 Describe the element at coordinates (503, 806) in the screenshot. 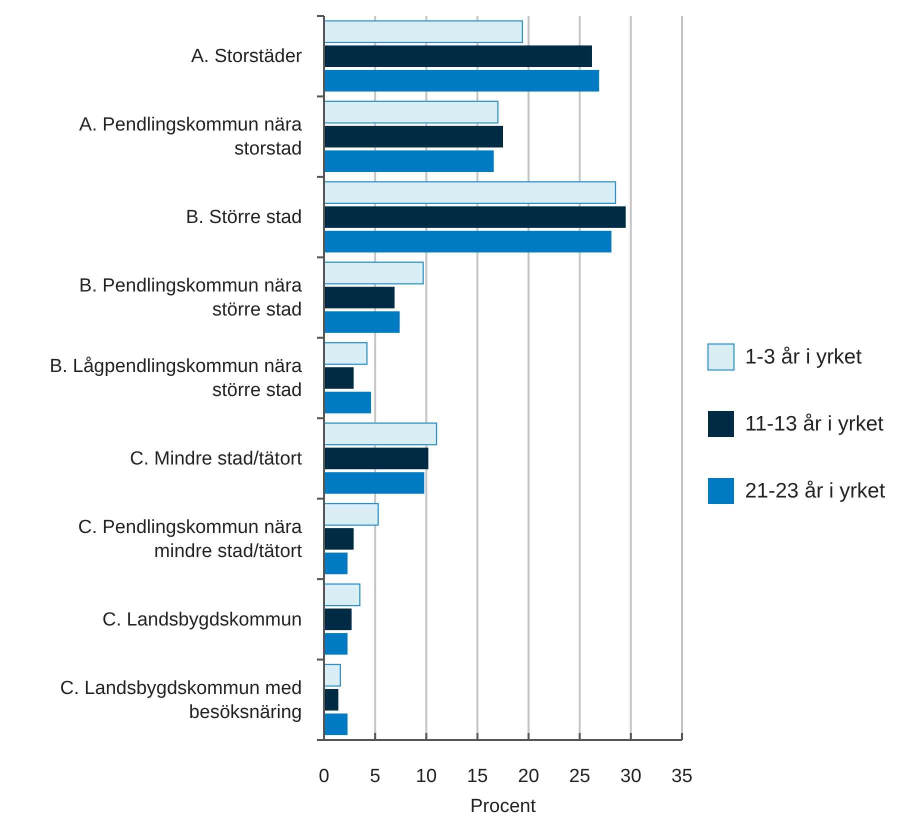

I see `x-axis-title: Procent` at that location.